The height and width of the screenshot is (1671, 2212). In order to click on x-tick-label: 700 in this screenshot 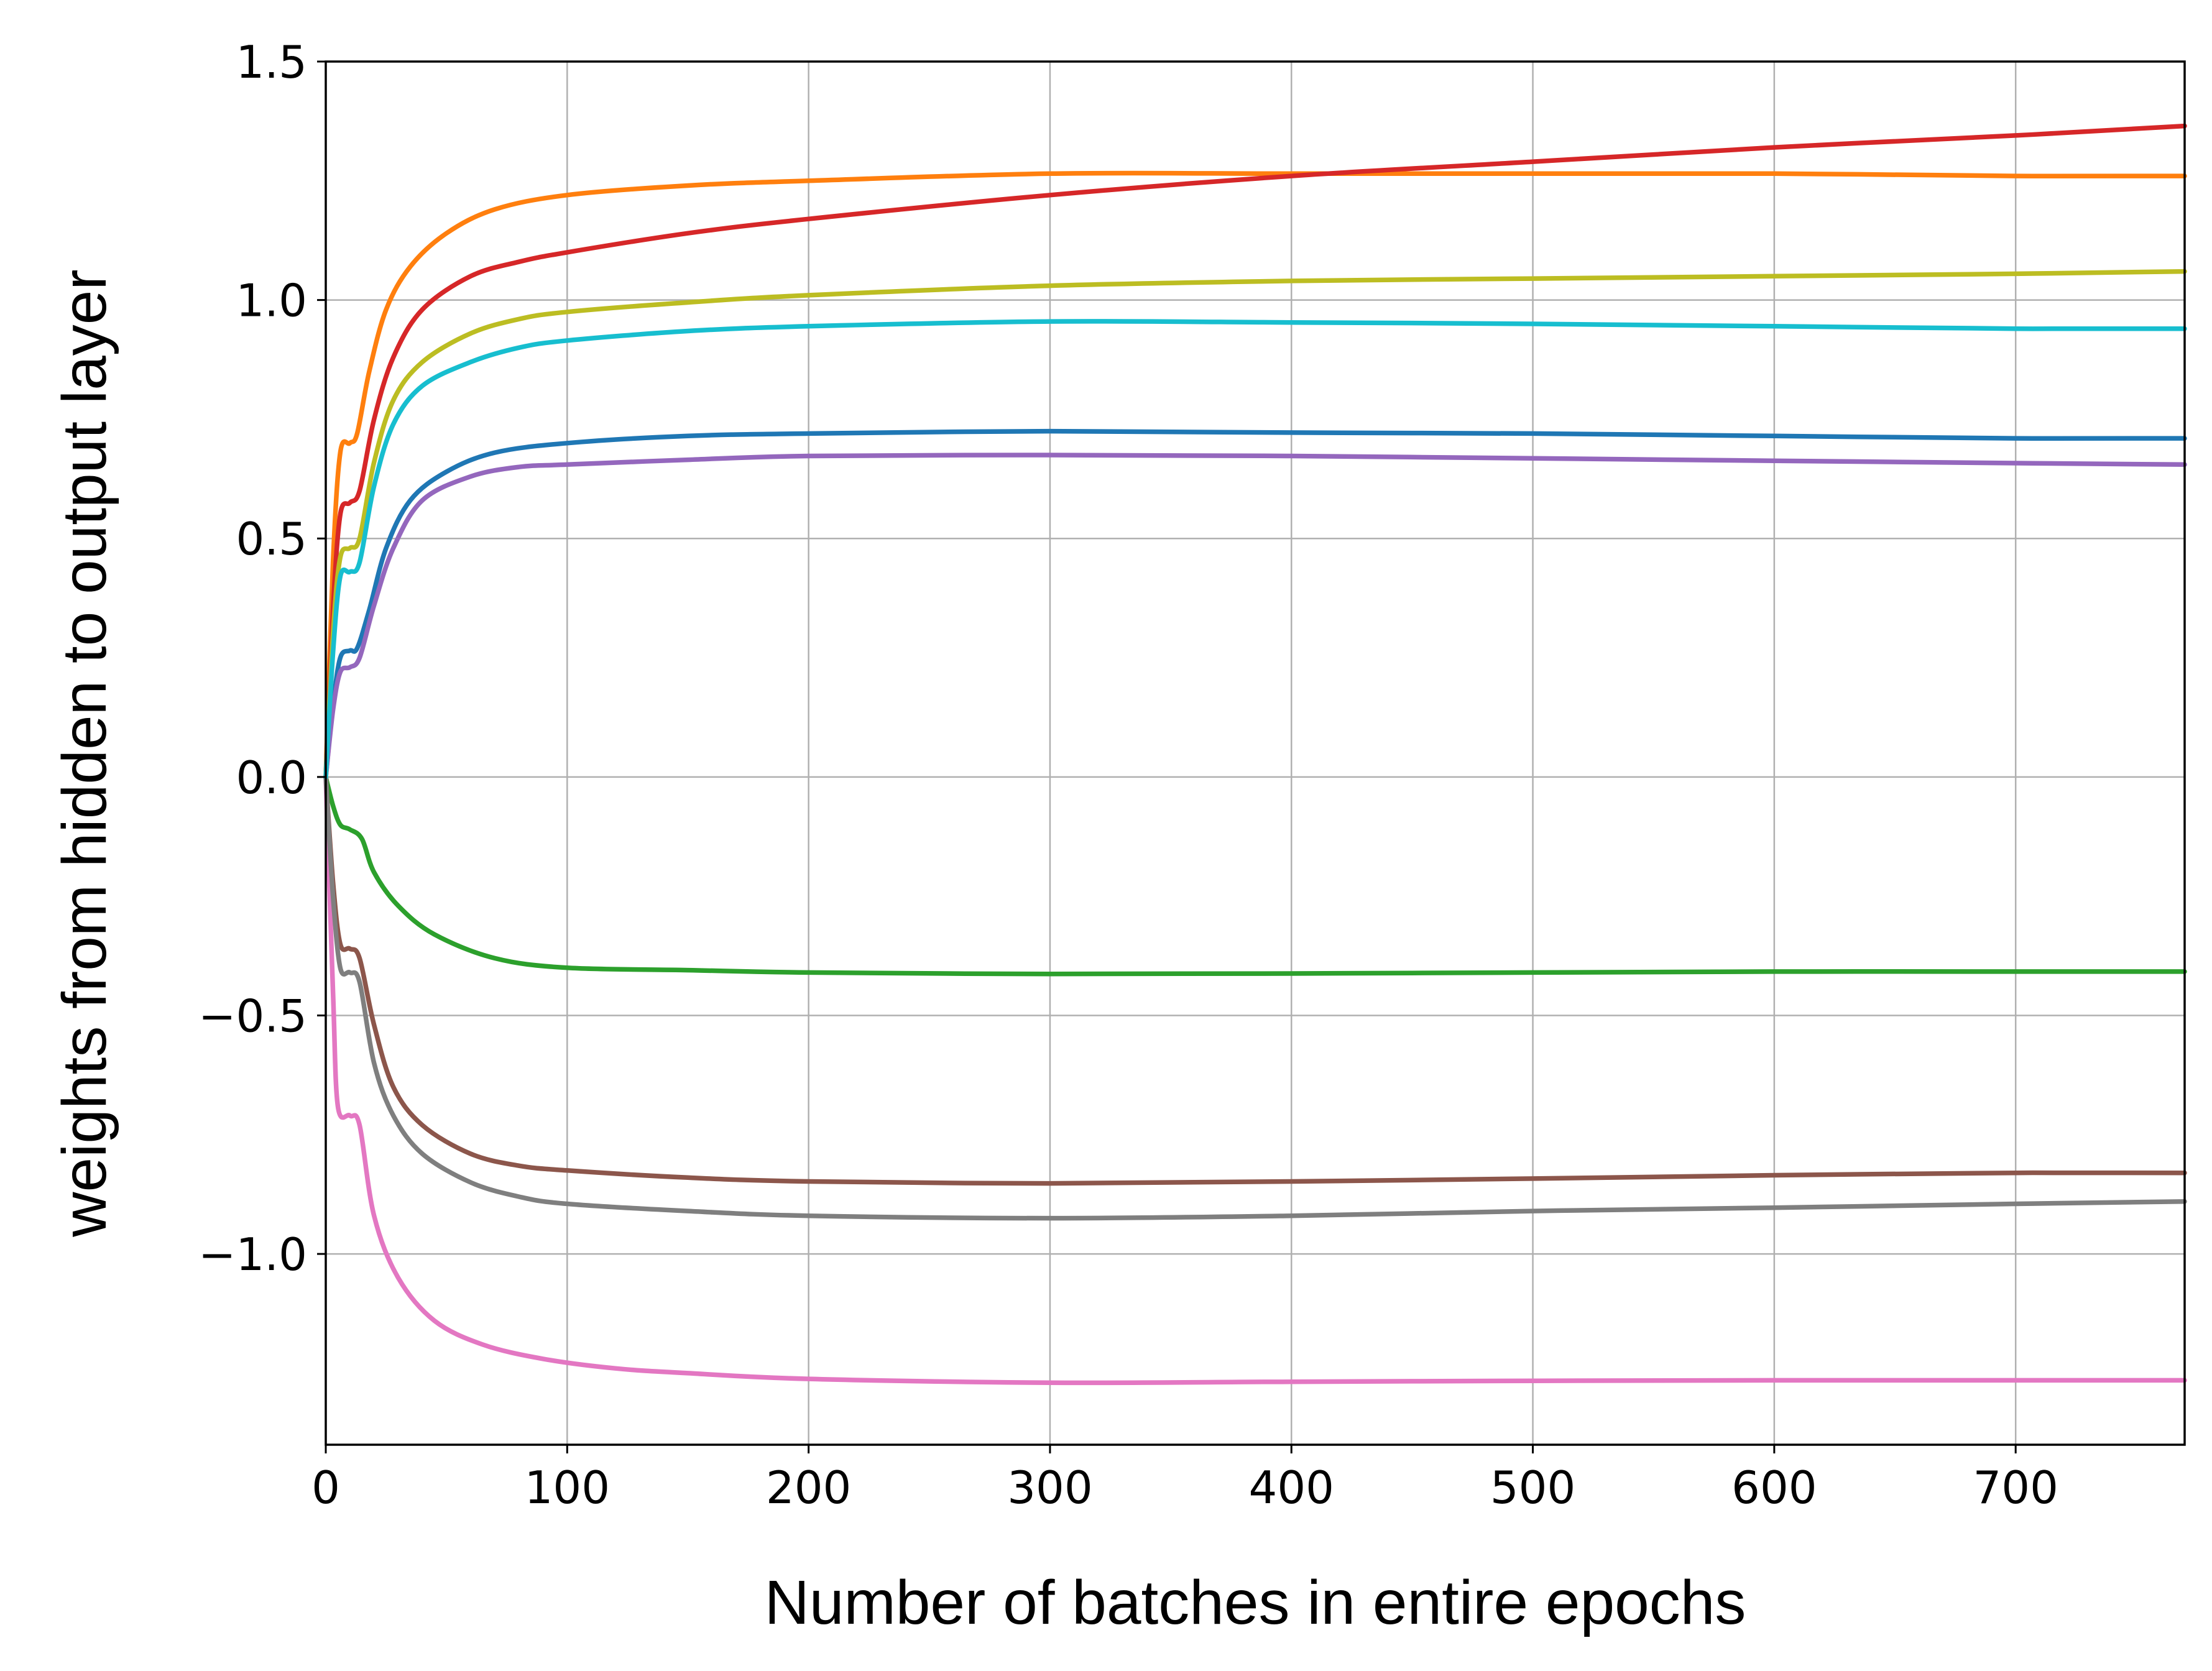, I will do `click(2015, 1488)`.